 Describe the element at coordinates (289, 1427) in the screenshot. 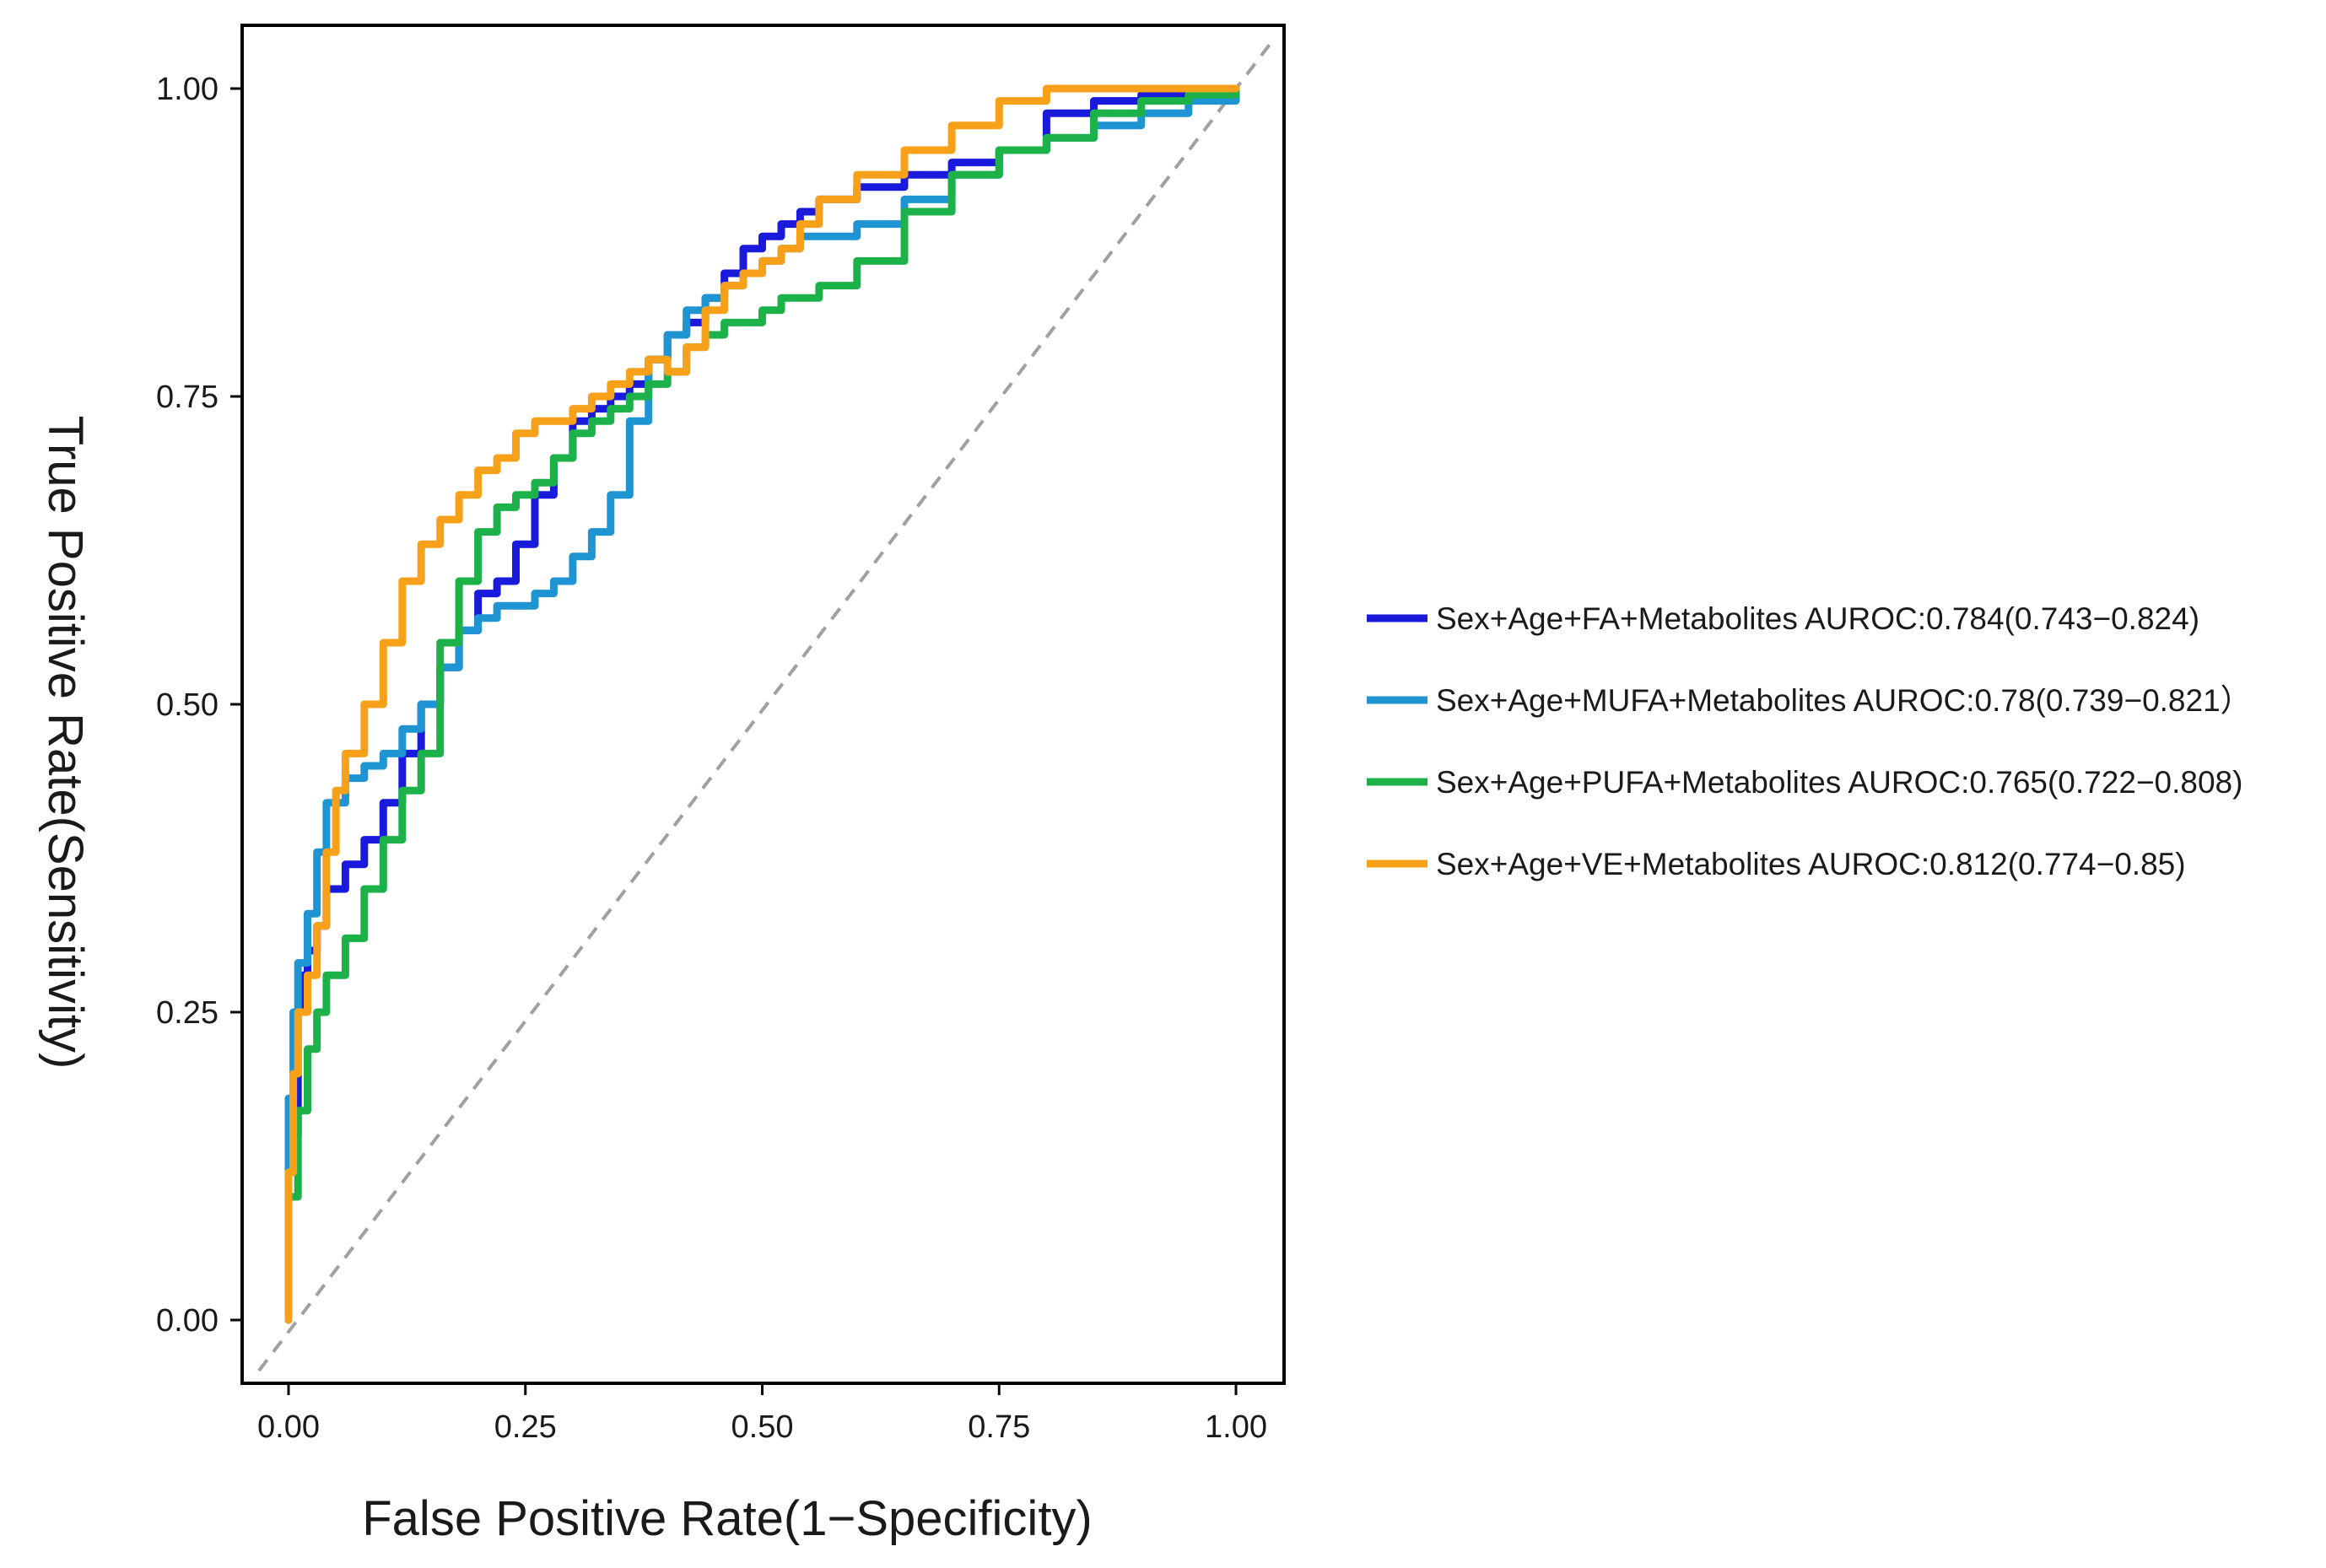

I see `x-tick-label: 0.00` at that location.